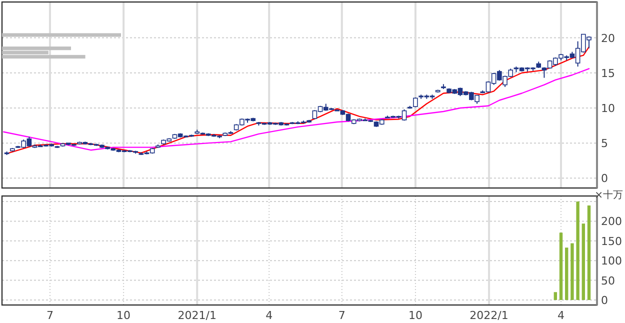  I want to click on y-tick-label: 15, so click(608, 73).